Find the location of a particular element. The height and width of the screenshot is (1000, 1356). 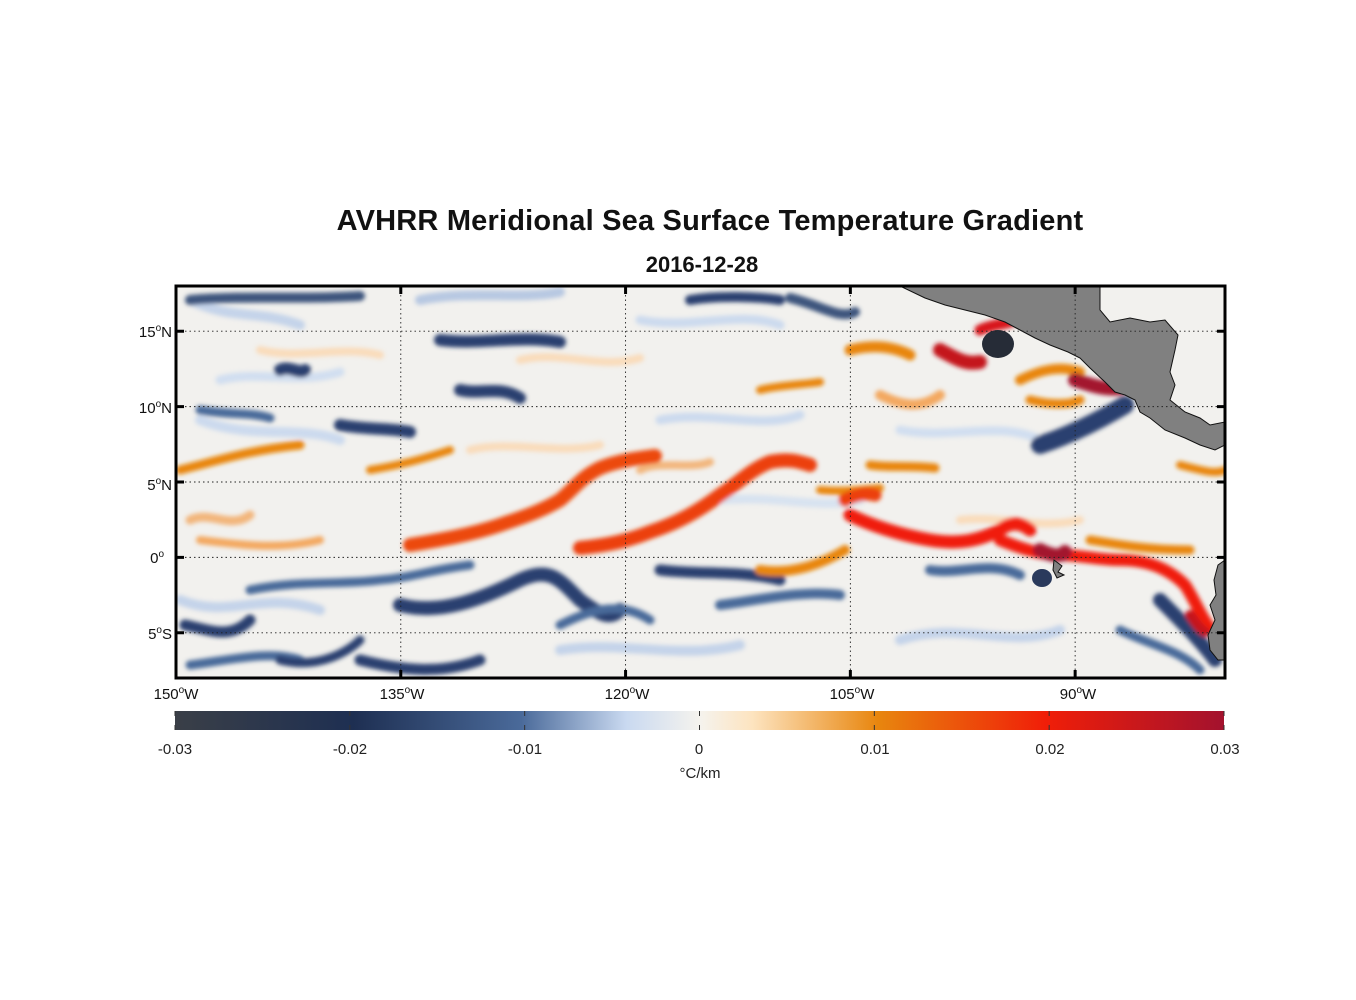

lon-tick-120w: 120oW is located at coordinates (627, 694).